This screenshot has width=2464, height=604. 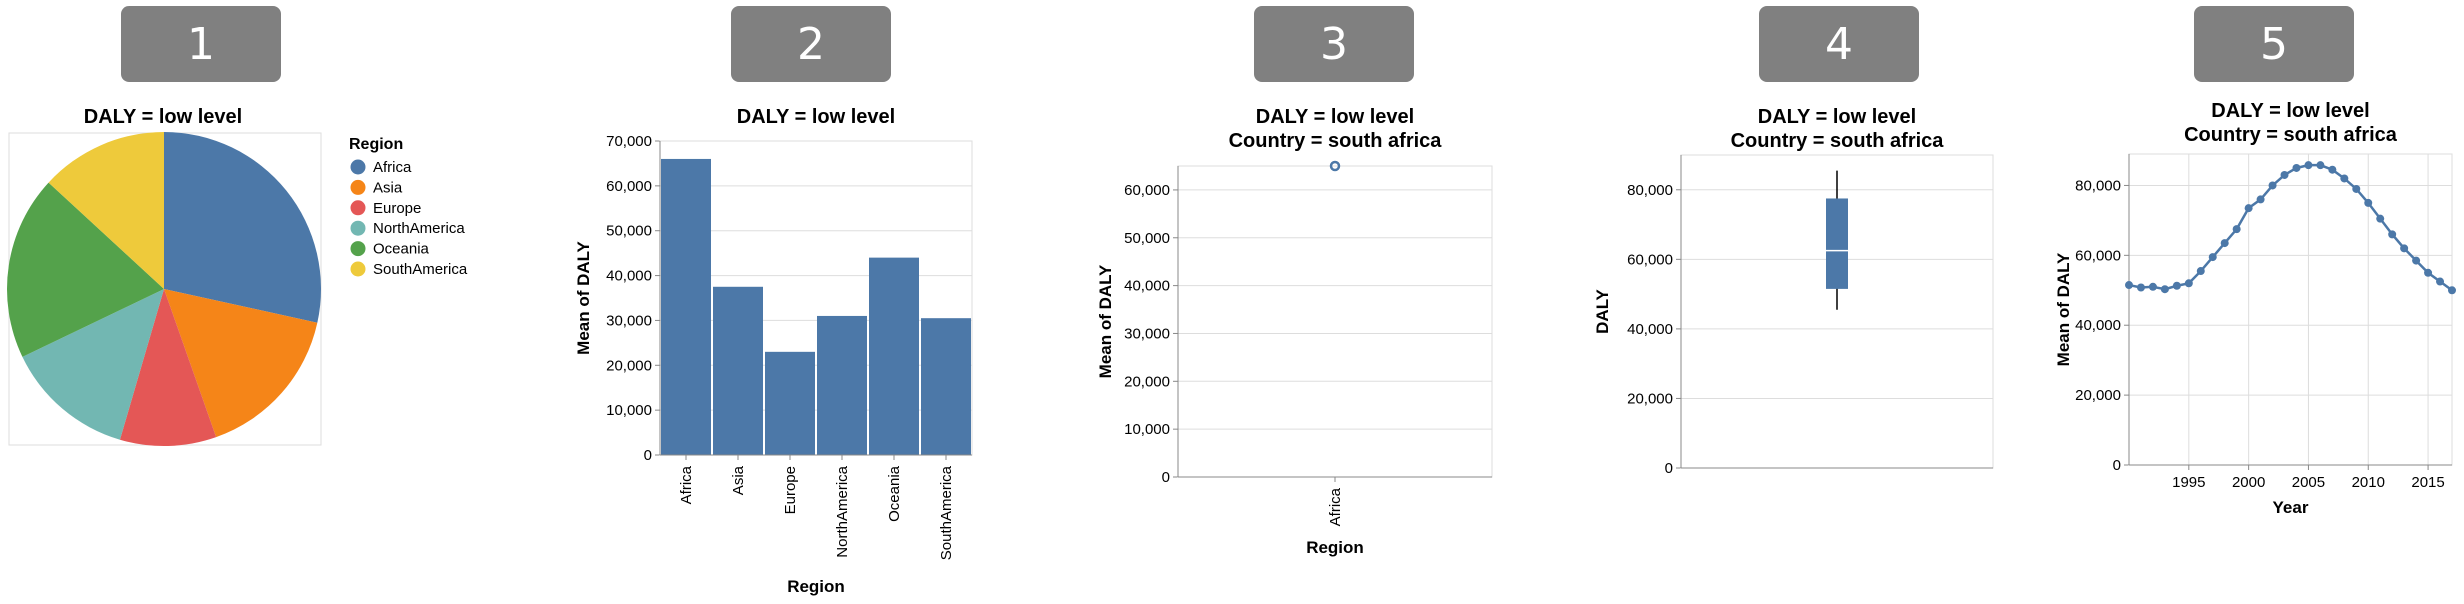 I want to click on bar-y-axis-title: Mean of DALY, so click(x=583, y=298).